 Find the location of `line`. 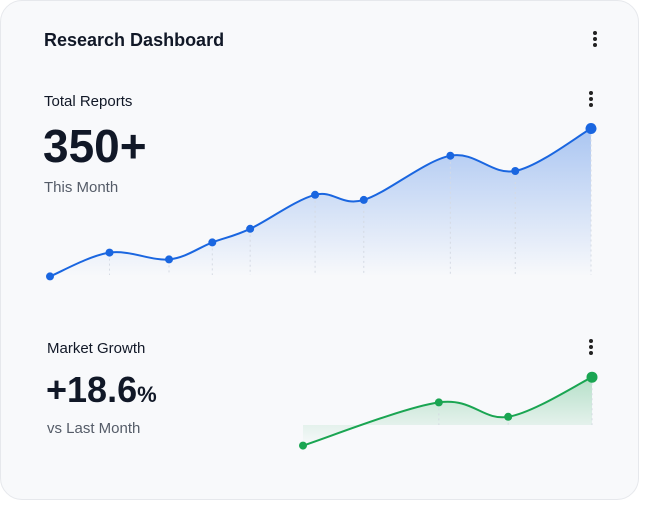

line is located at coordinates (447, 411).